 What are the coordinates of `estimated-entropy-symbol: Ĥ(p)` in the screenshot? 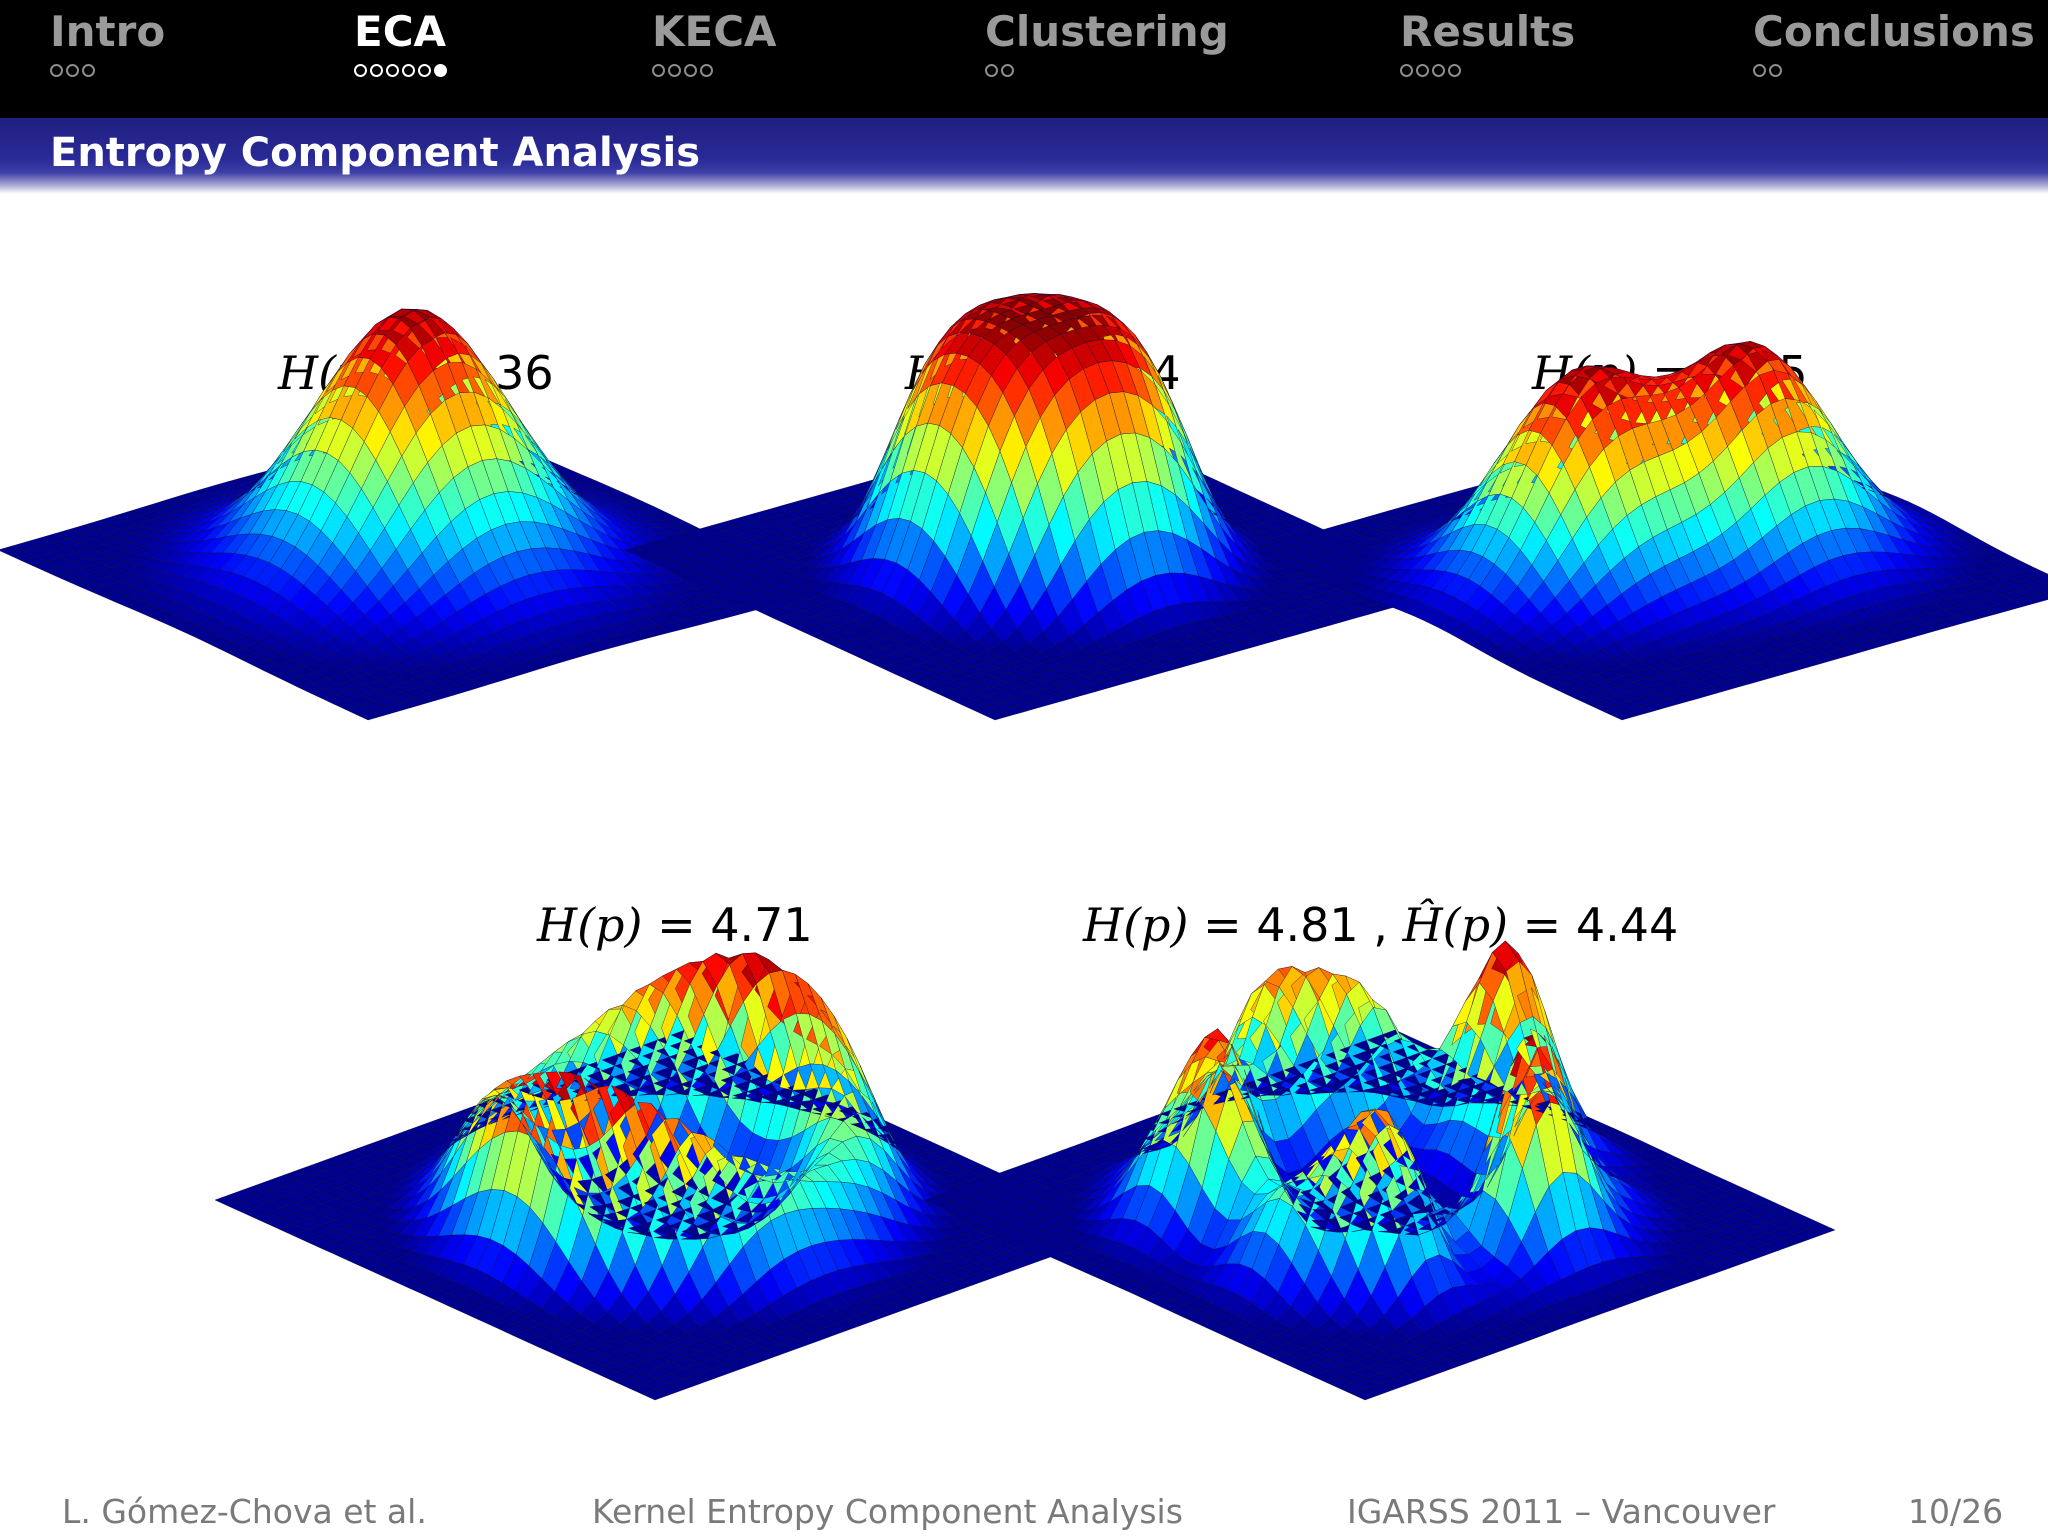 It's located at (1455, 925).